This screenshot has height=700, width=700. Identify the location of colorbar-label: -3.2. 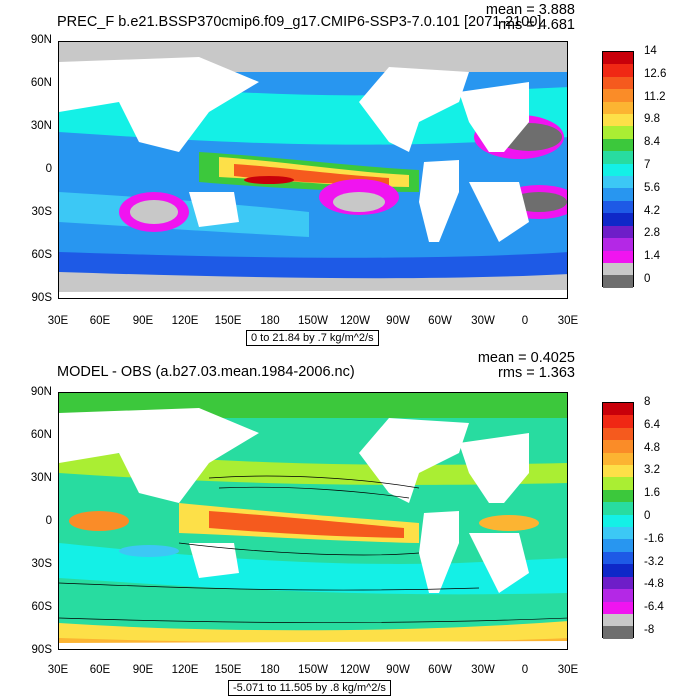
(654, 561).